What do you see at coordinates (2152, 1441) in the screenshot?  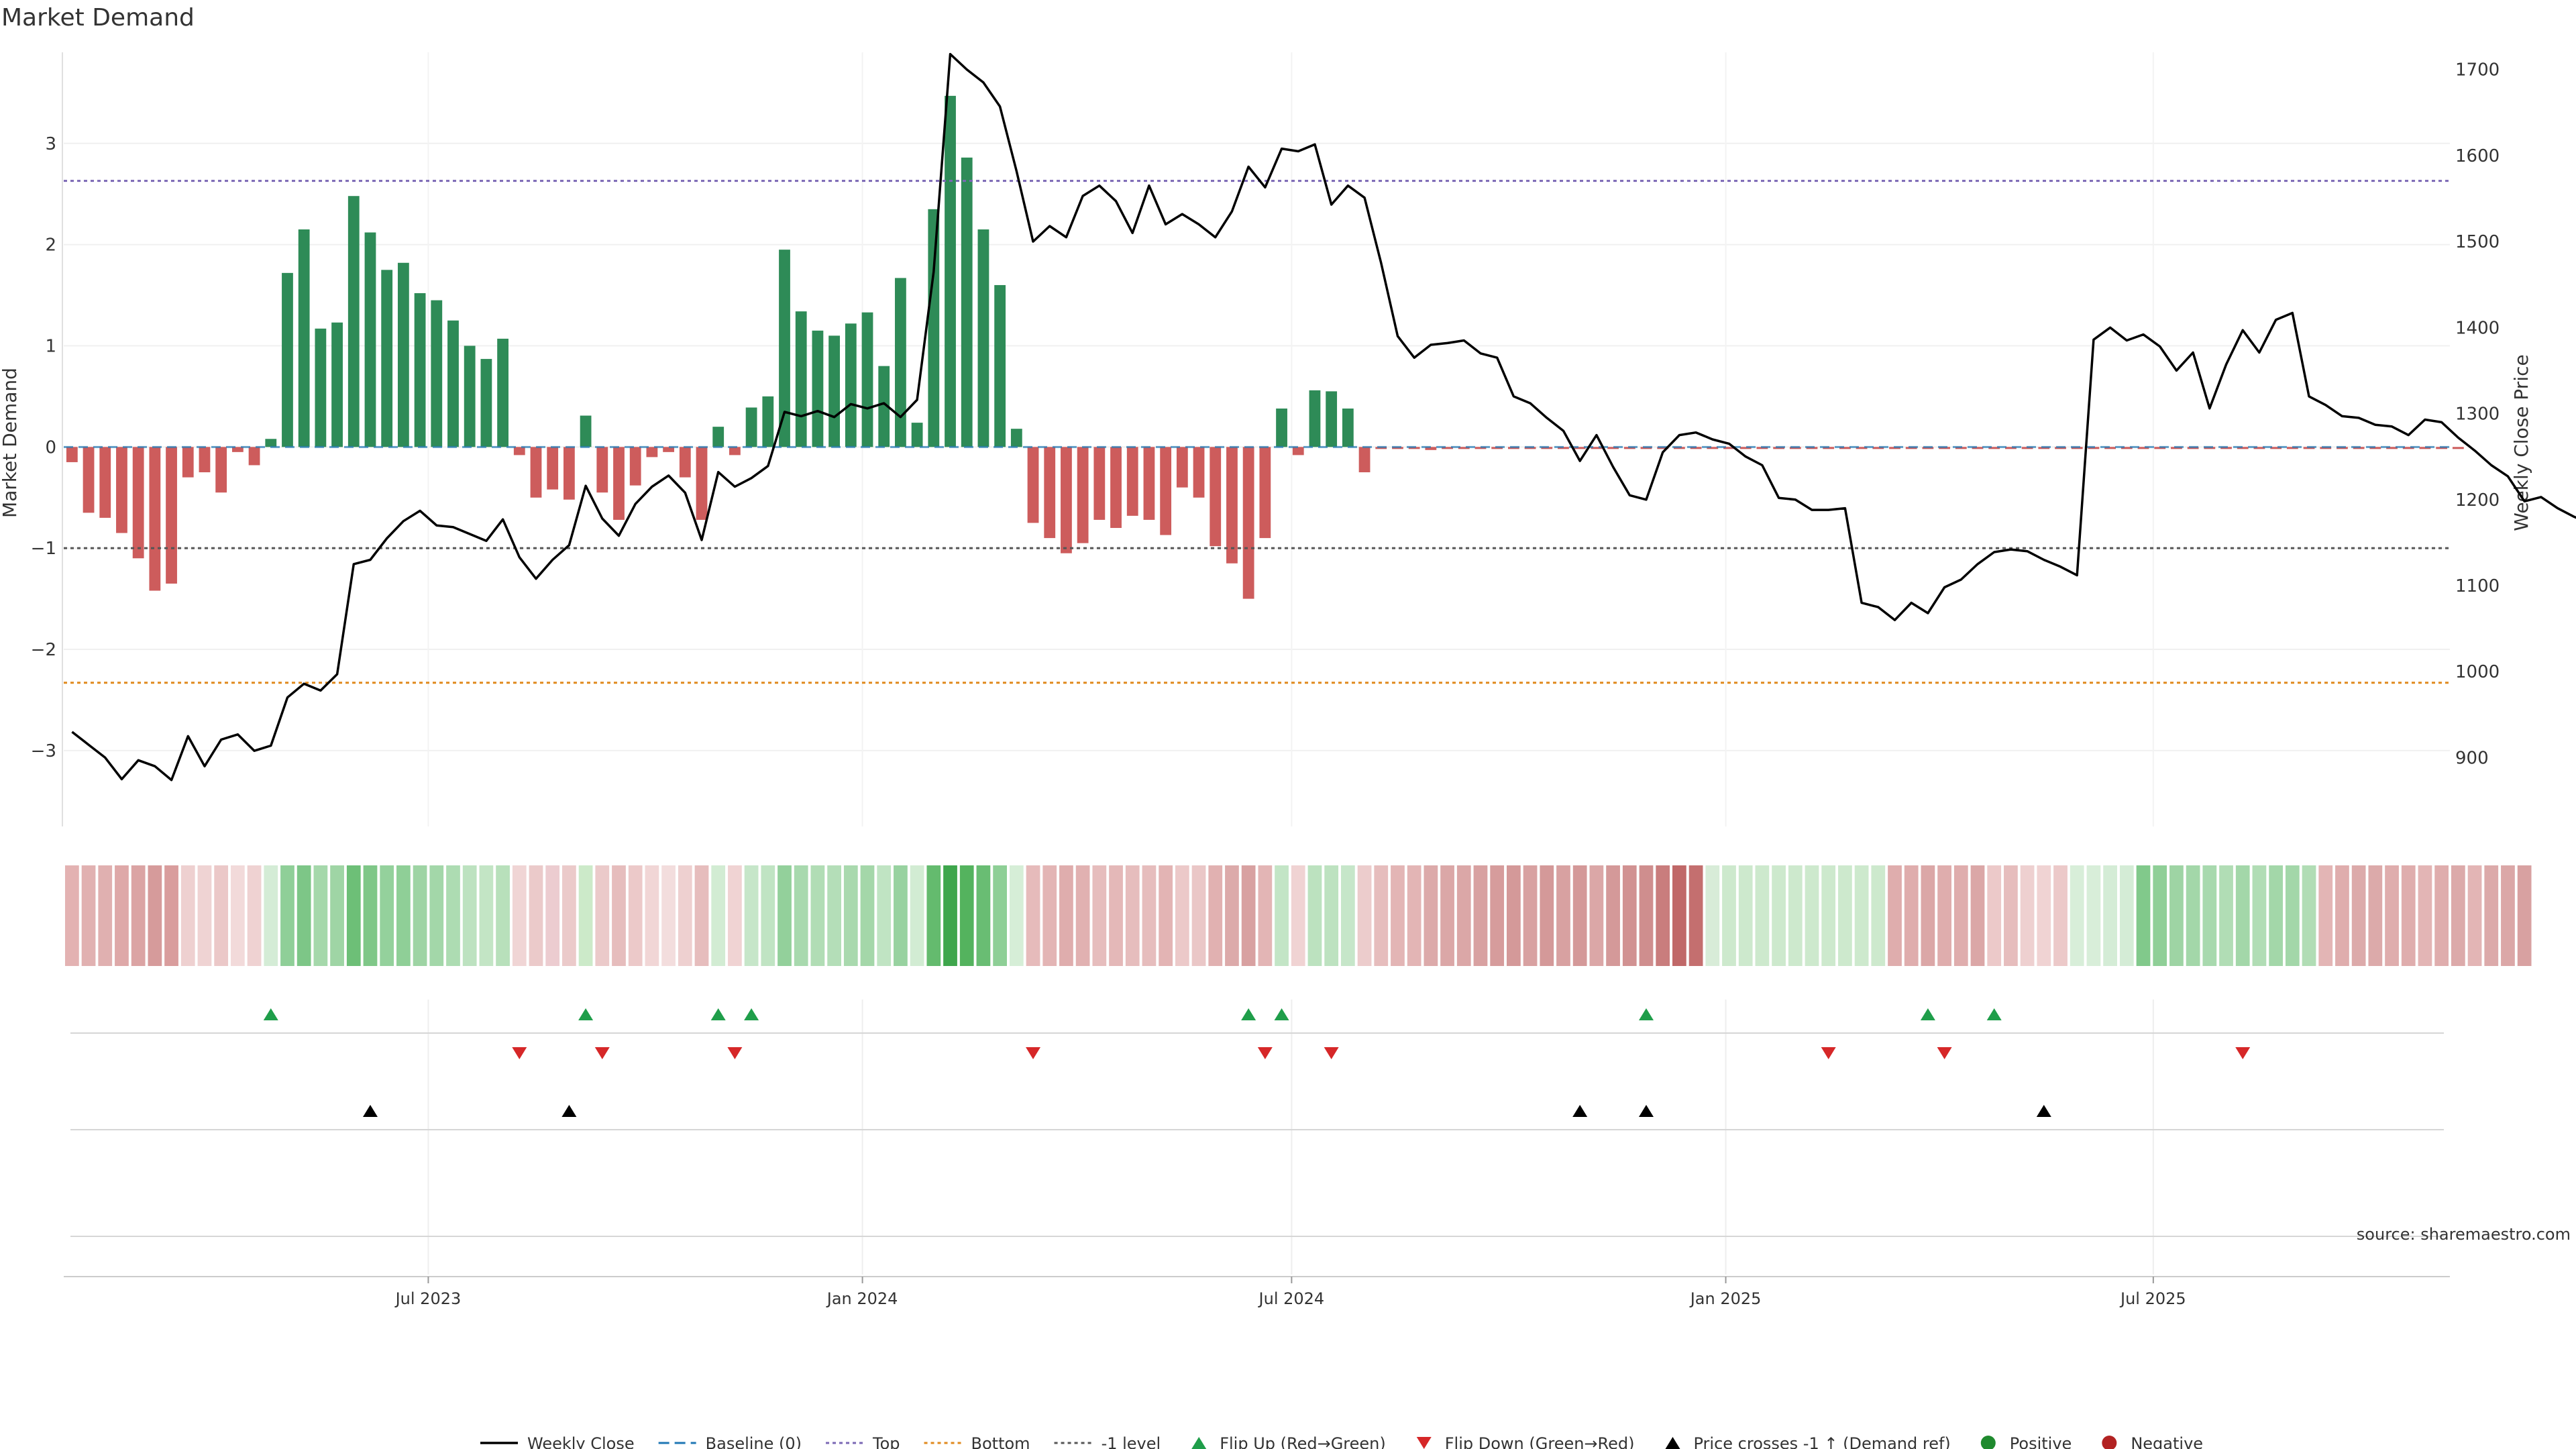 I see `legend-item-neg: Negative` at bounding box center [2152, 1441].